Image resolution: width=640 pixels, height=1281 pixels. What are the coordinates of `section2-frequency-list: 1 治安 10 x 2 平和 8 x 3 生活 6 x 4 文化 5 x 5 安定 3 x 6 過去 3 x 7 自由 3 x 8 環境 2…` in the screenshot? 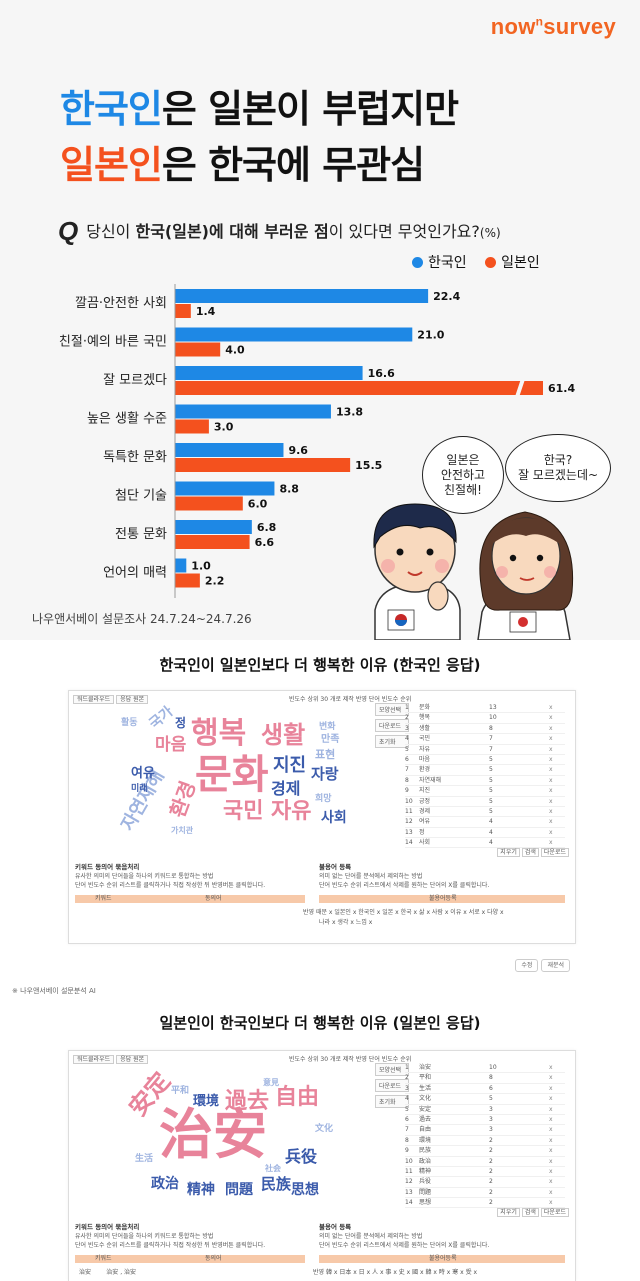 It's located at (485, 1136).